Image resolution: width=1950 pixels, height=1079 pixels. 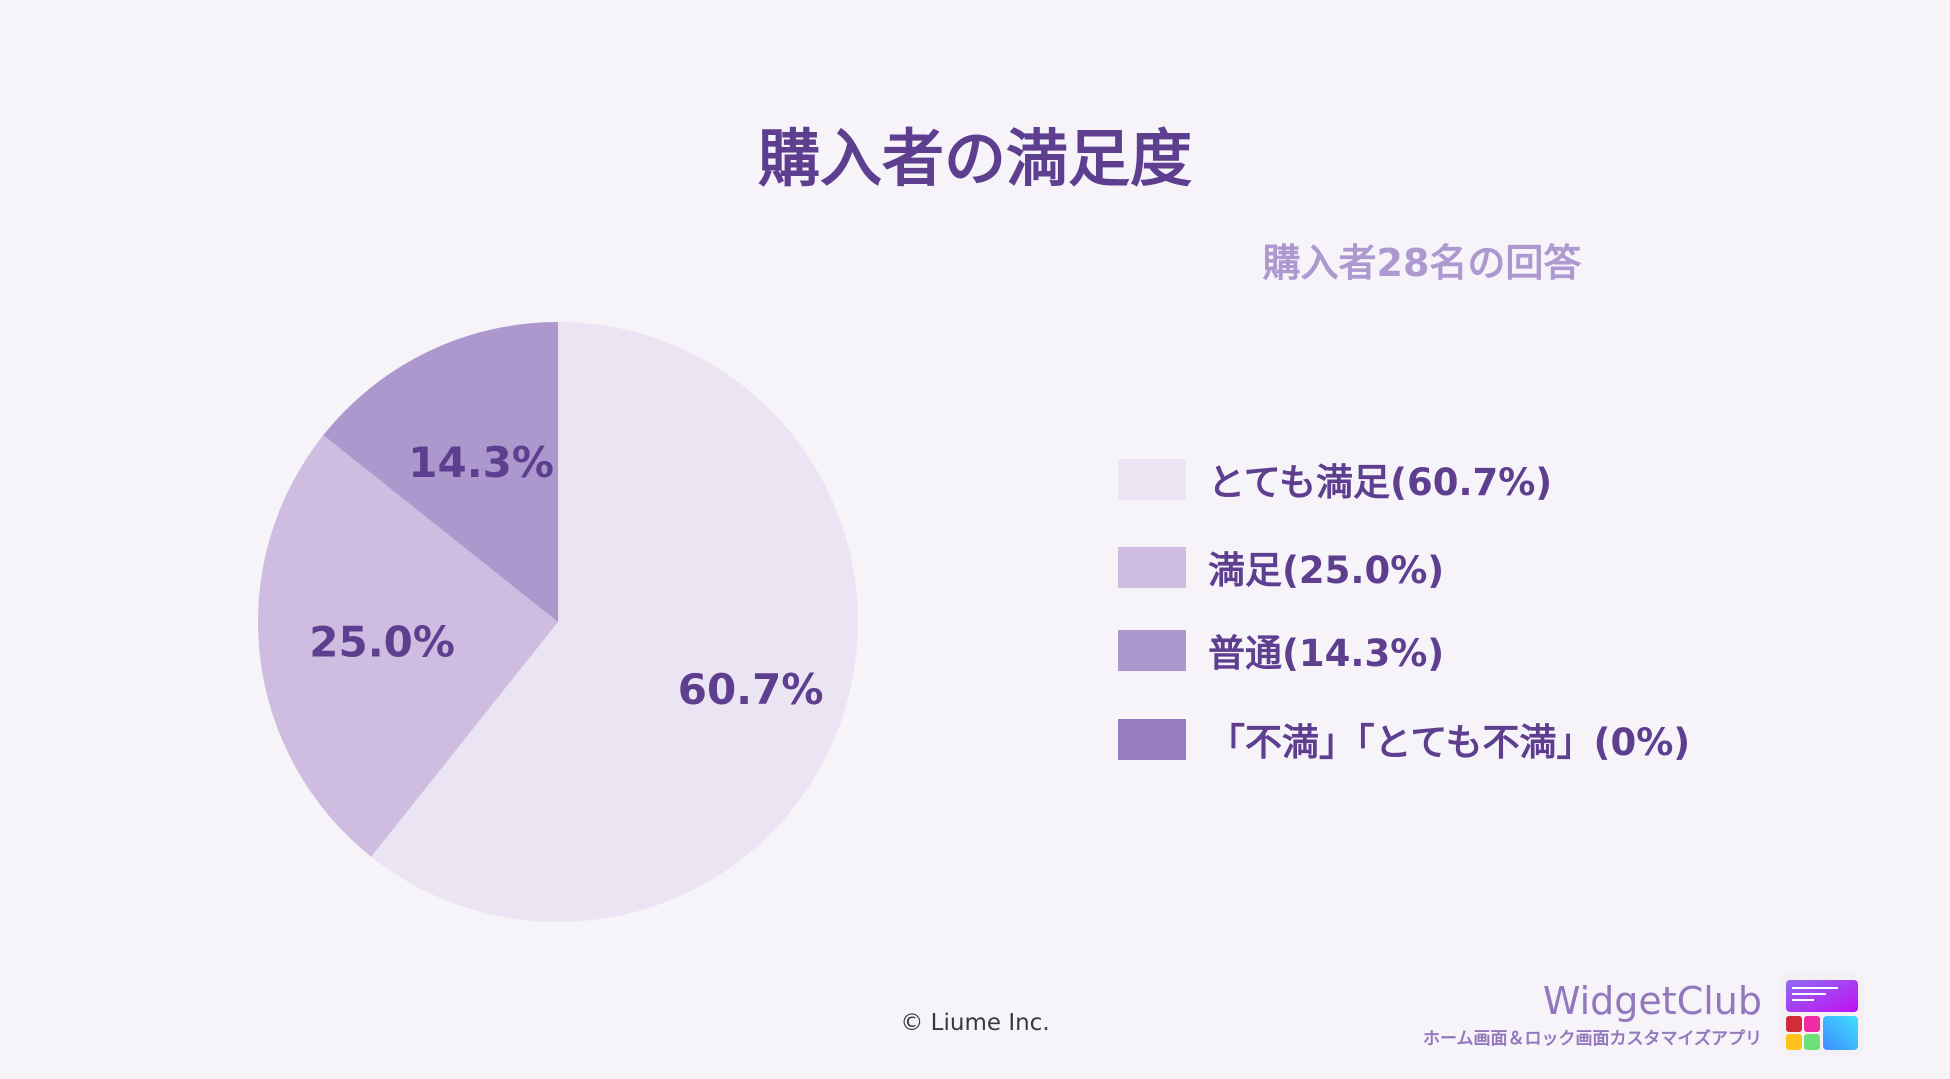 I want to click on pie-data-label: 60.7%, so click(x=751, y=689).